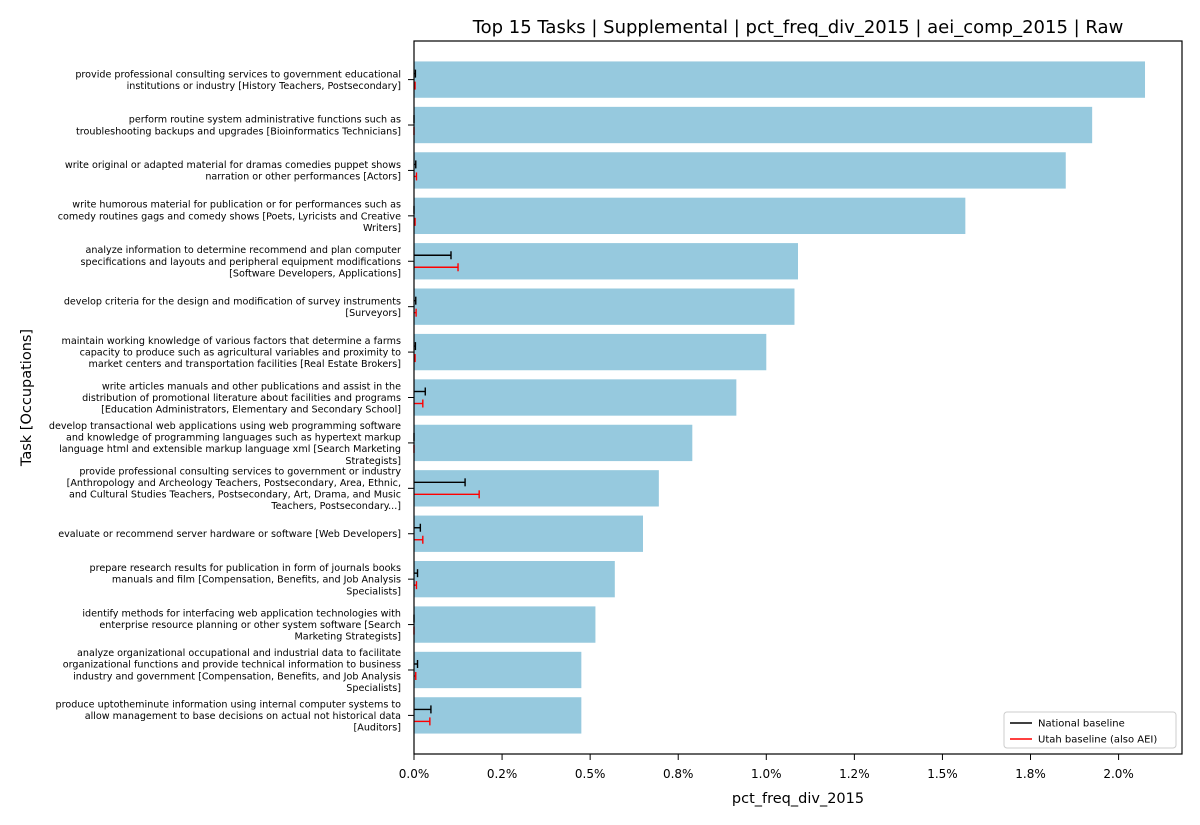 Image resolution: width=1200 pixels, height=825 pixels. Describe the element at coordinates (414, 774) in the screenshot. I see `x-tick-label-1: 0.0%` at that location.